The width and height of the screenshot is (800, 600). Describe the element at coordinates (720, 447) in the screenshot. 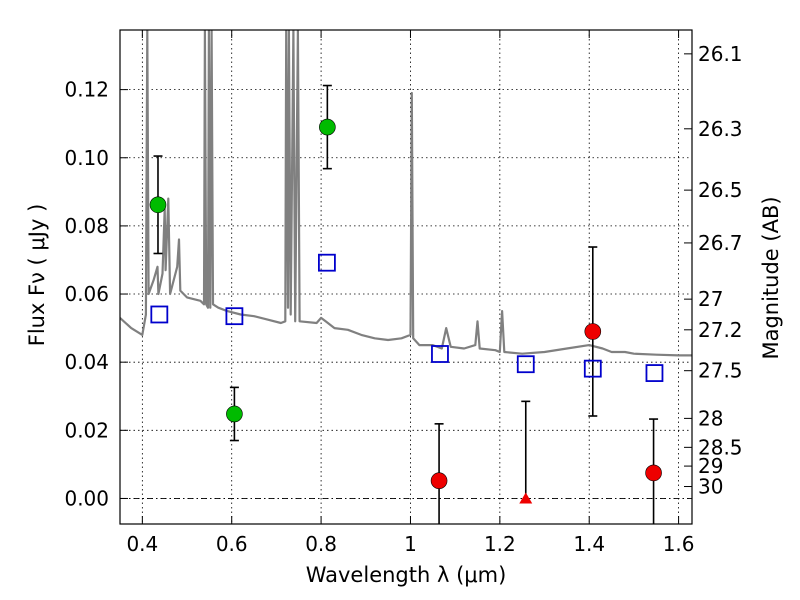

I see `mag-tick-label: 28.5` at that location.